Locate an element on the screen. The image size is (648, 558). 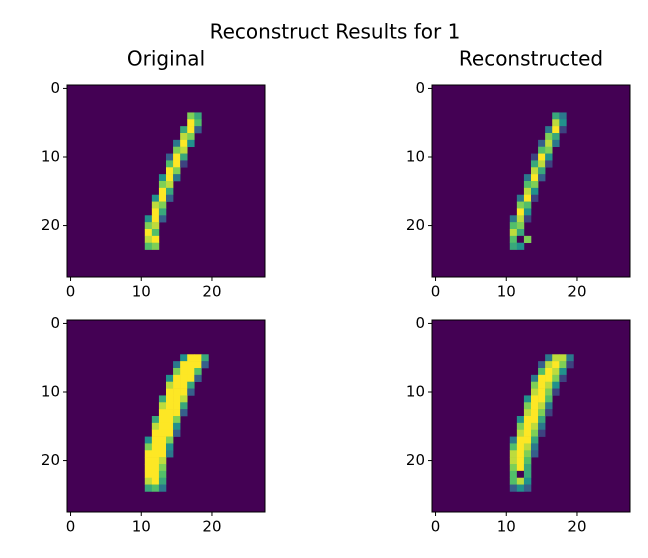
axes-title: Reconstructed is located at coordinates (531, 59).